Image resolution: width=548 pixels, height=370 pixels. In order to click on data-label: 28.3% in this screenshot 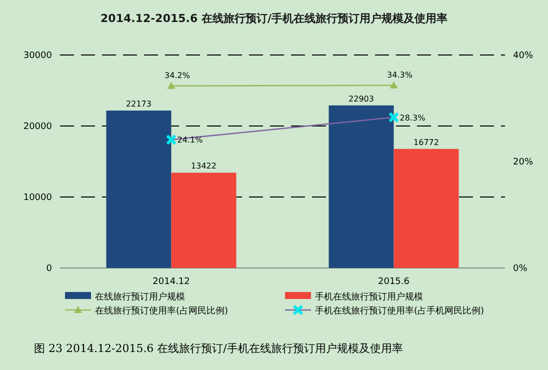, I will do `click(413, 117)`.